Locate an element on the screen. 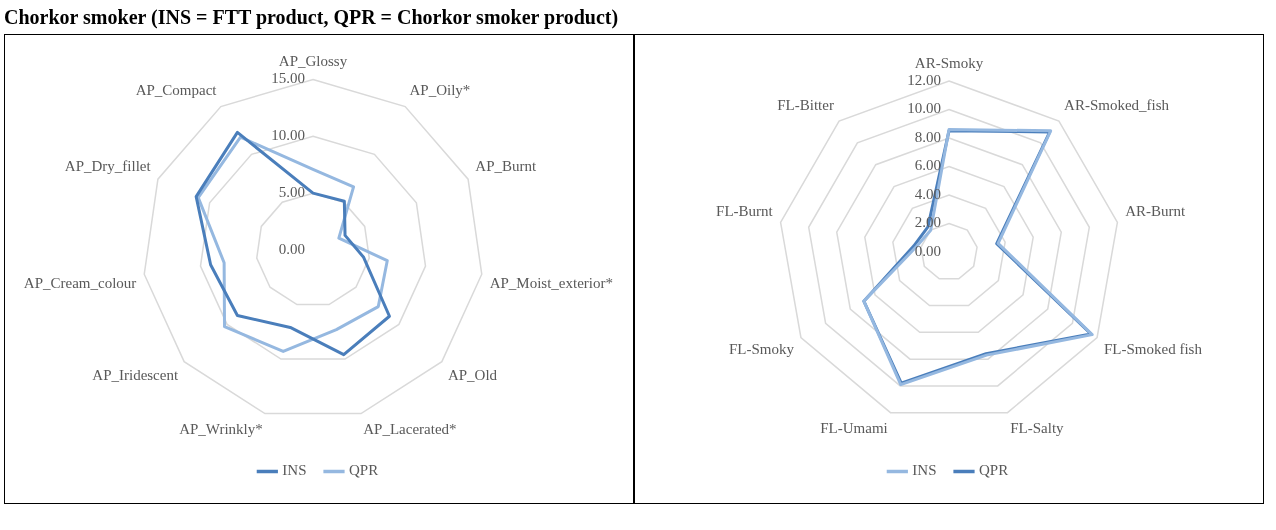  spoke-label: AP_Wrinkly* is located at coordinates (221, 429).